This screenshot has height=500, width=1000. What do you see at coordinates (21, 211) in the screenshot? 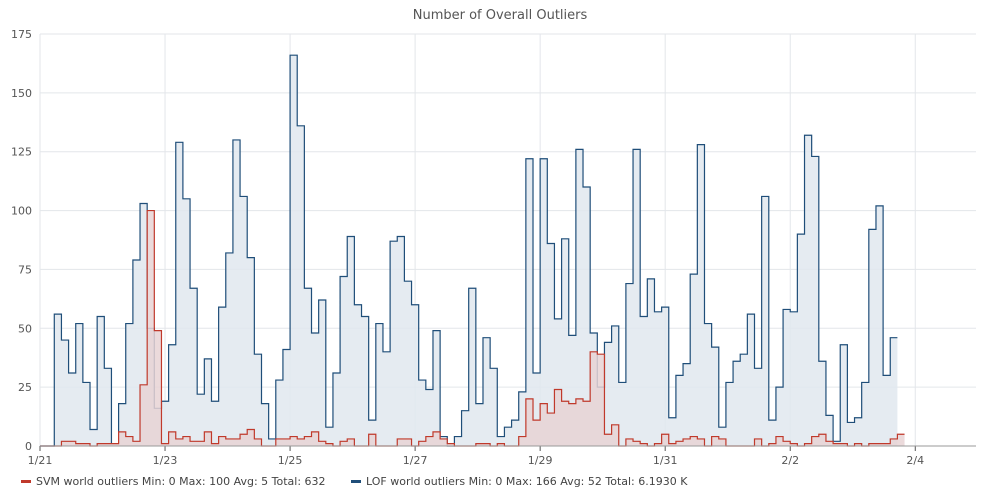
I see `y-tick-label: 100` at bounding box center [21, 211].